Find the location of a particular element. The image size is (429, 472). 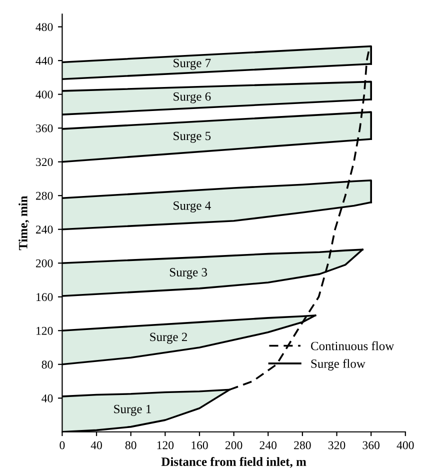

y-tick-label: 360 is located at coordinates (44, 128).